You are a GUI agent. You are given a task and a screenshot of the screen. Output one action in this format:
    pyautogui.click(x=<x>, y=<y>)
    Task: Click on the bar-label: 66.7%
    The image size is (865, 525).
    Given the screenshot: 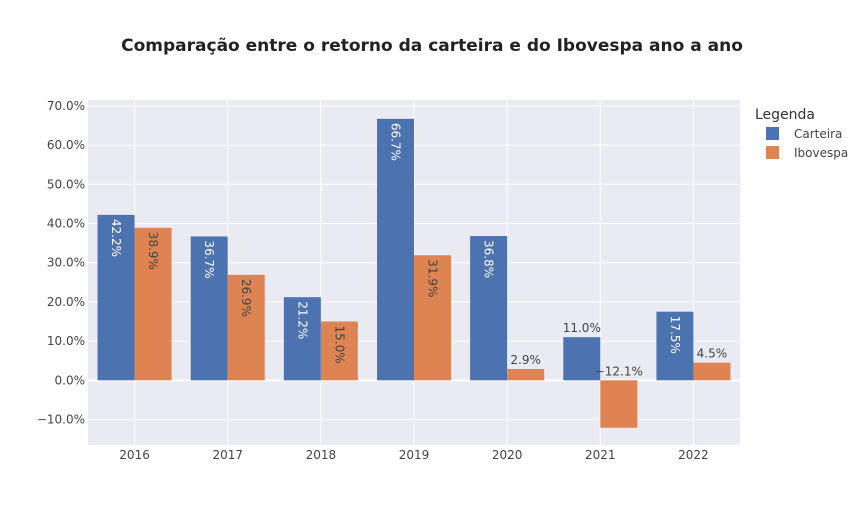 What is the action you would take?
    pyautogui.click(x=396, y=142)
    